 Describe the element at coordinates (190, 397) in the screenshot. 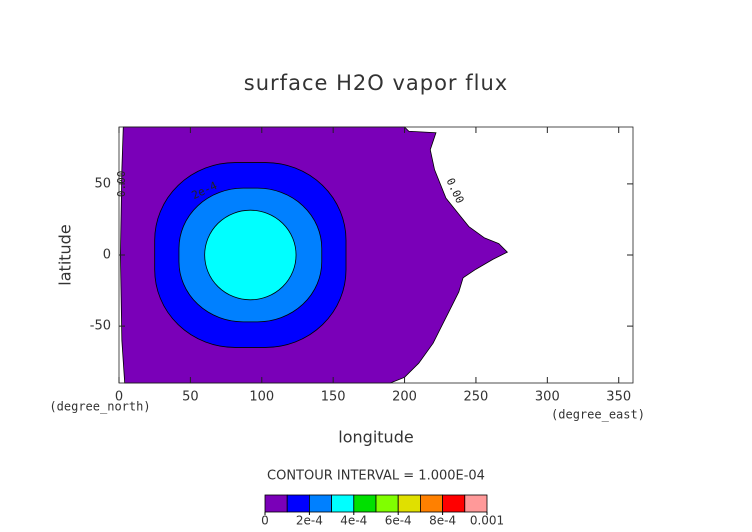

I see `x-tick-label: 50` at that location.